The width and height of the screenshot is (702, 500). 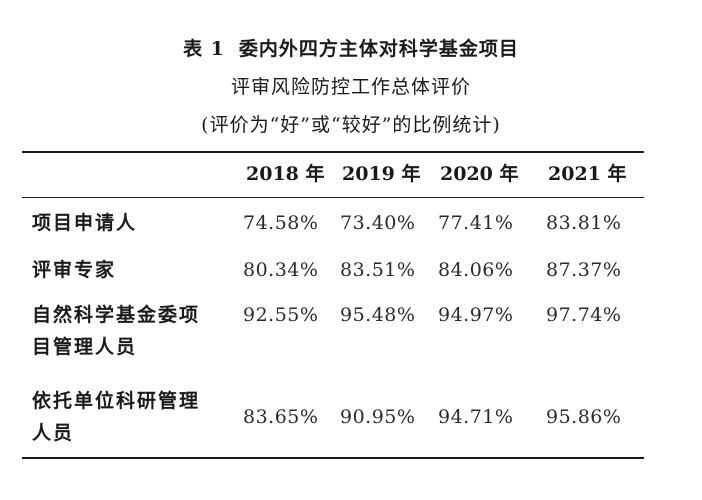 I want to click on caption-line-1: 表 1 委内外四方主体对科学基金项目, so click(x=351, y=49).